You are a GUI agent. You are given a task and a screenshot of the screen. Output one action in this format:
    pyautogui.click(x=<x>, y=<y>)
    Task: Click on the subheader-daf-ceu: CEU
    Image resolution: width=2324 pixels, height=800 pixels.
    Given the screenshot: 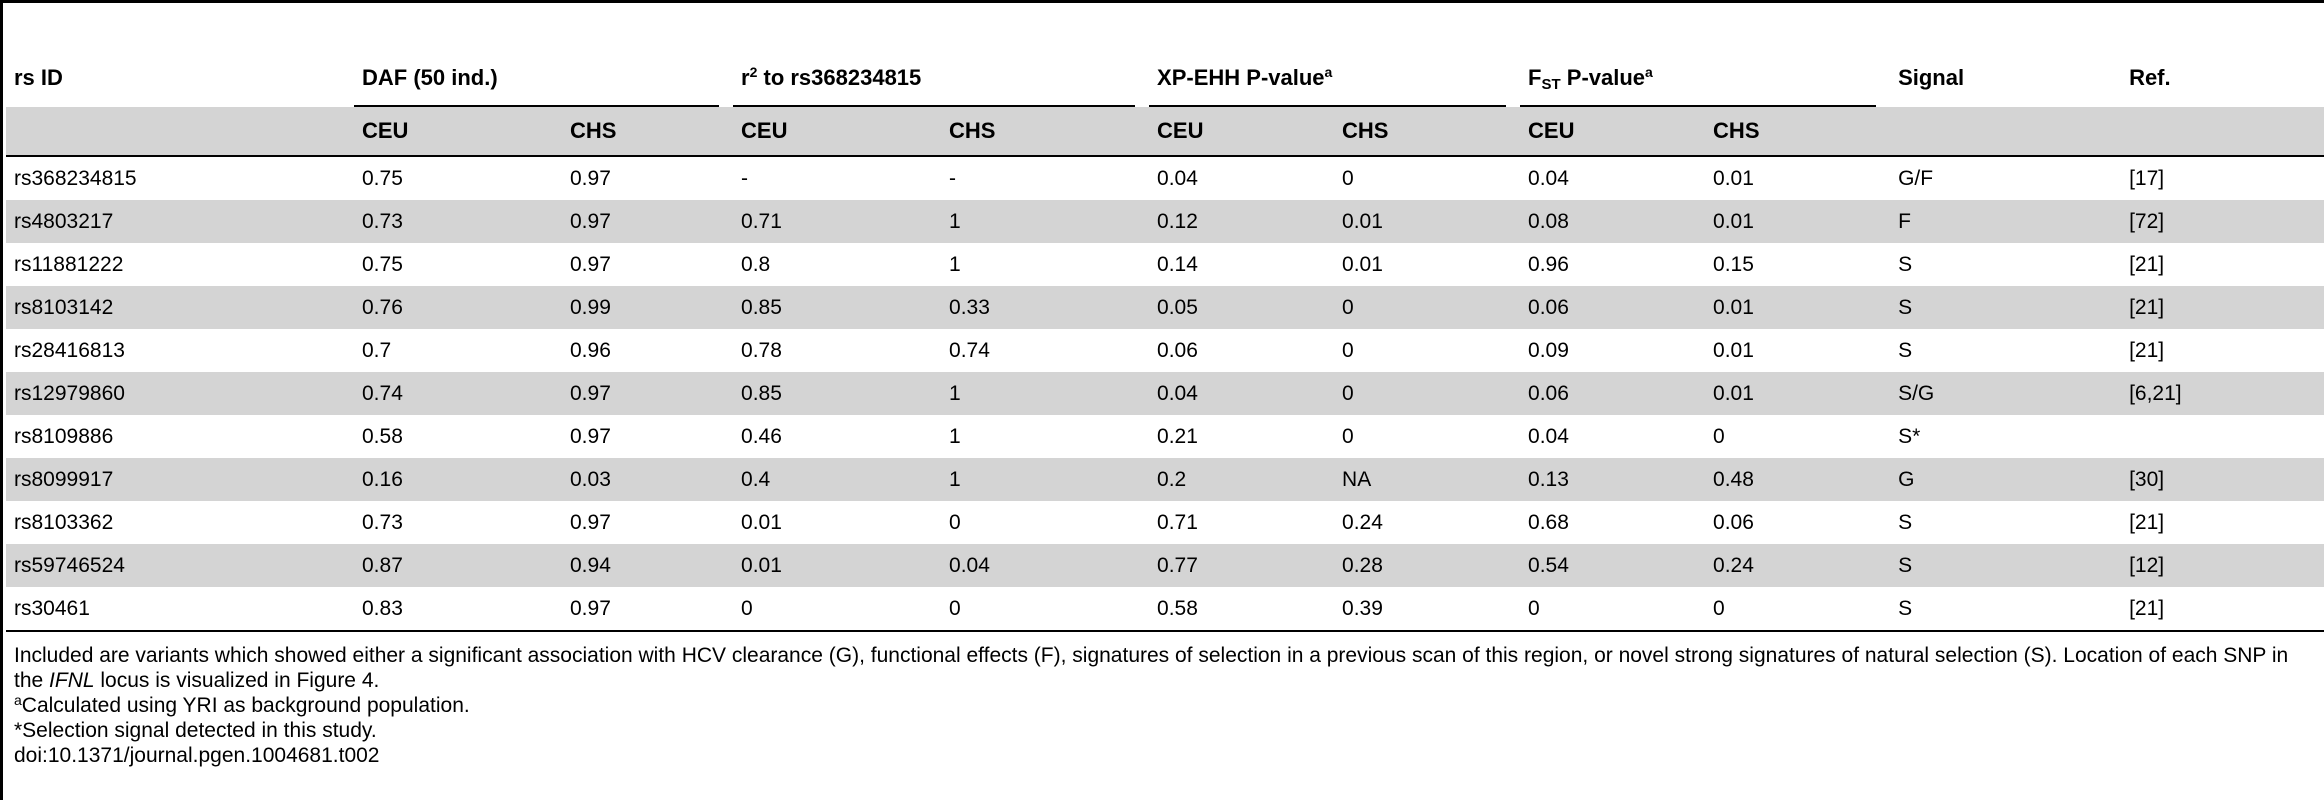 What is the action you would take?
    pyautogui.click(x=458, y=132)
    